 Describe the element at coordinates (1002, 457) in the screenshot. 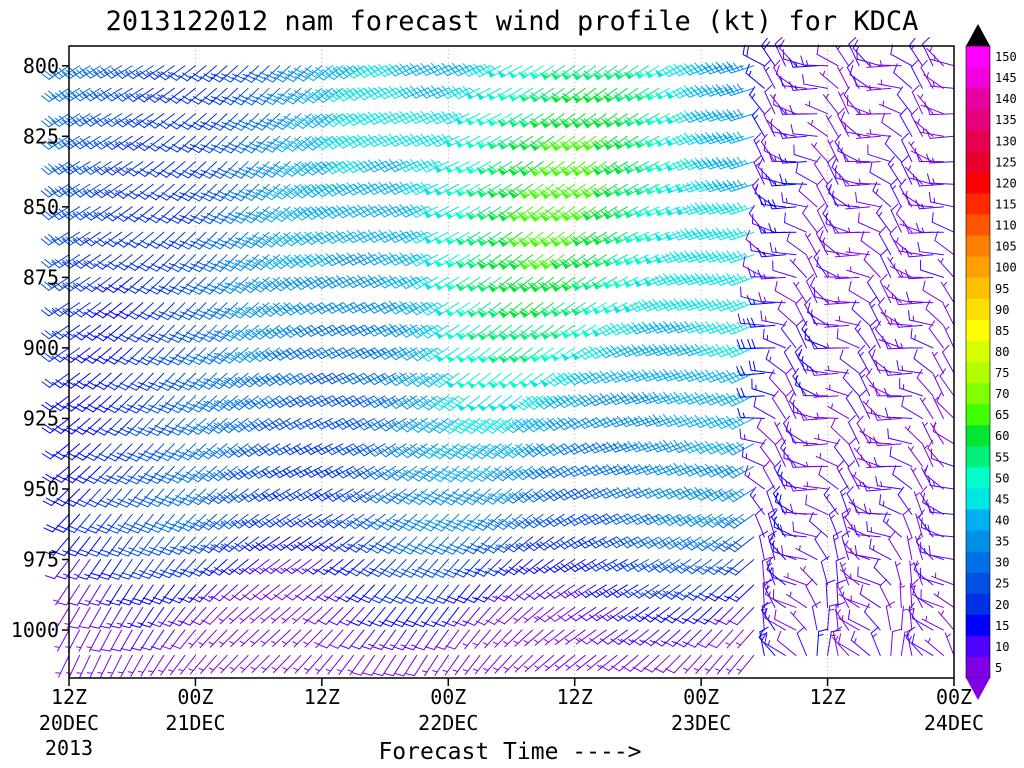

I see `colorbar-label: 55` at that location.